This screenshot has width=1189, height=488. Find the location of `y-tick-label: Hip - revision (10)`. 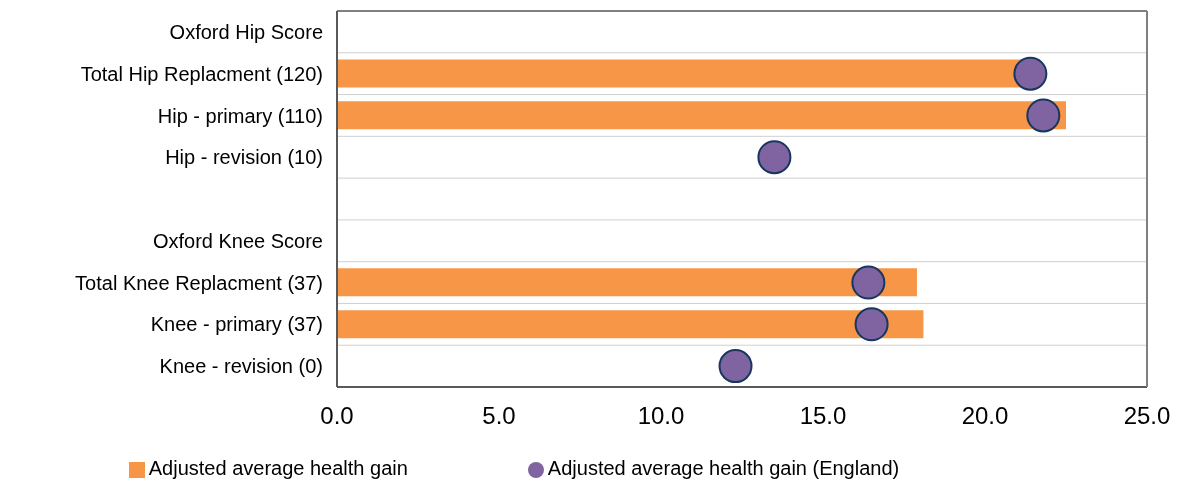

y-tick-label: Hip - revision (10) is located at coordinates (244, 157).